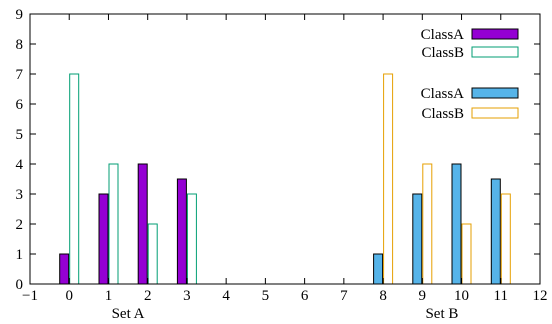  What do you see at coordinates (20, 165) in the screenshot?
I see `y-tick-label: 4` at bounding box center [20, 165].